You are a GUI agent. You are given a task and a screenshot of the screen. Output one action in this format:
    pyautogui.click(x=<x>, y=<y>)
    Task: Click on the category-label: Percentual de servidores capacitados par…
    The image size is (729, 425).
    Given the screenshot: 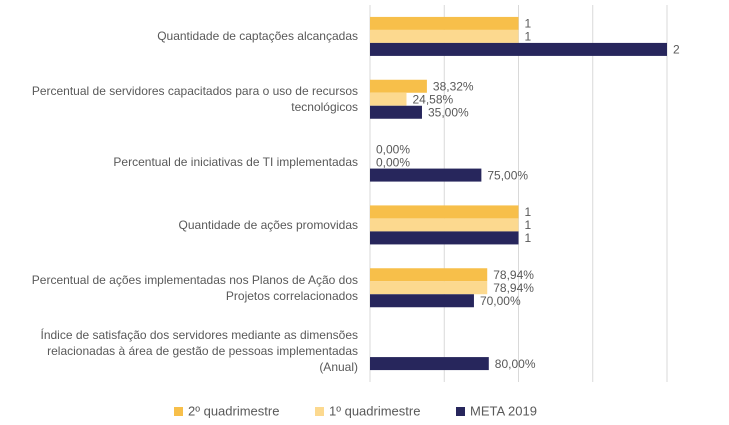 What is the action you would take?
    pyautogui.click(x=194, y=99)
    